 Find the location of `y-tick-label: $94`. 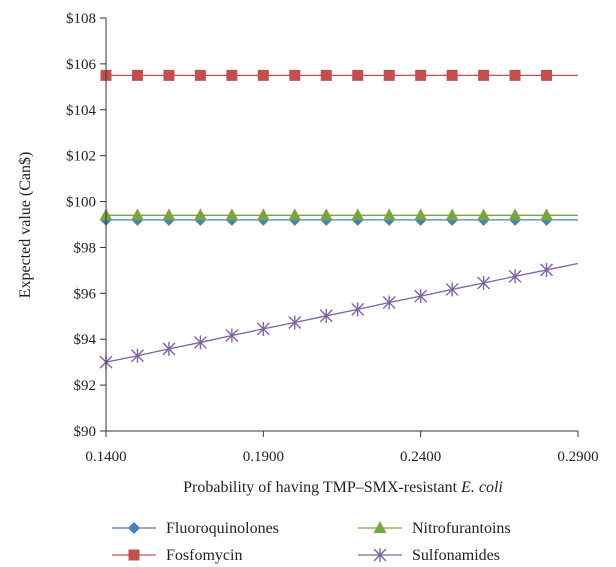

y-tick-label: $94 is located at coordinates (85, 340).